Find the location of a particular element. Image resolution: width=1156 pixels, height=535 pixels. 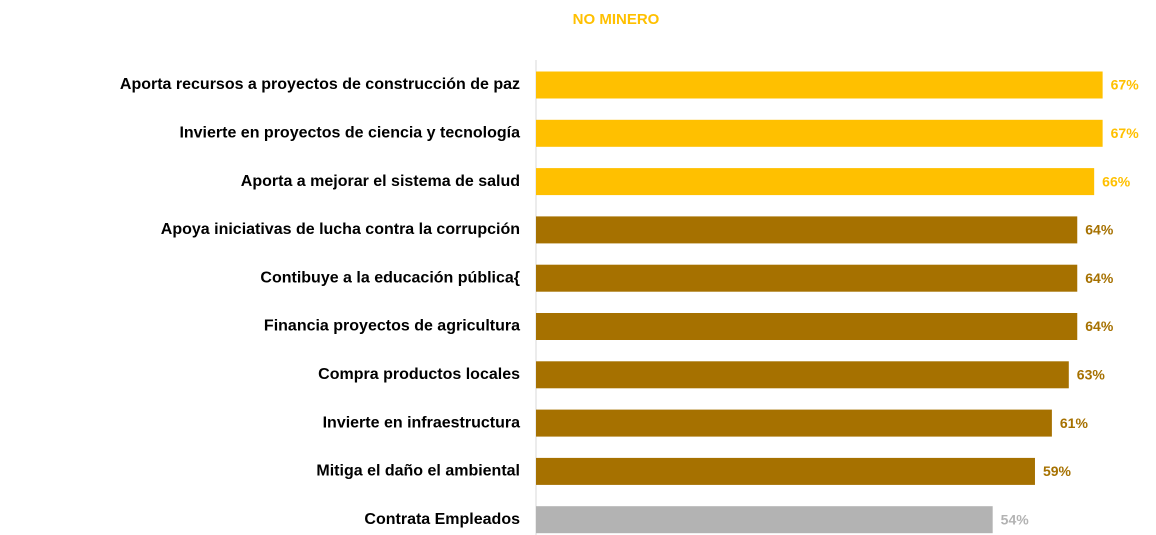

category-label: Compra productos locales is located at coordinates (419, 374).